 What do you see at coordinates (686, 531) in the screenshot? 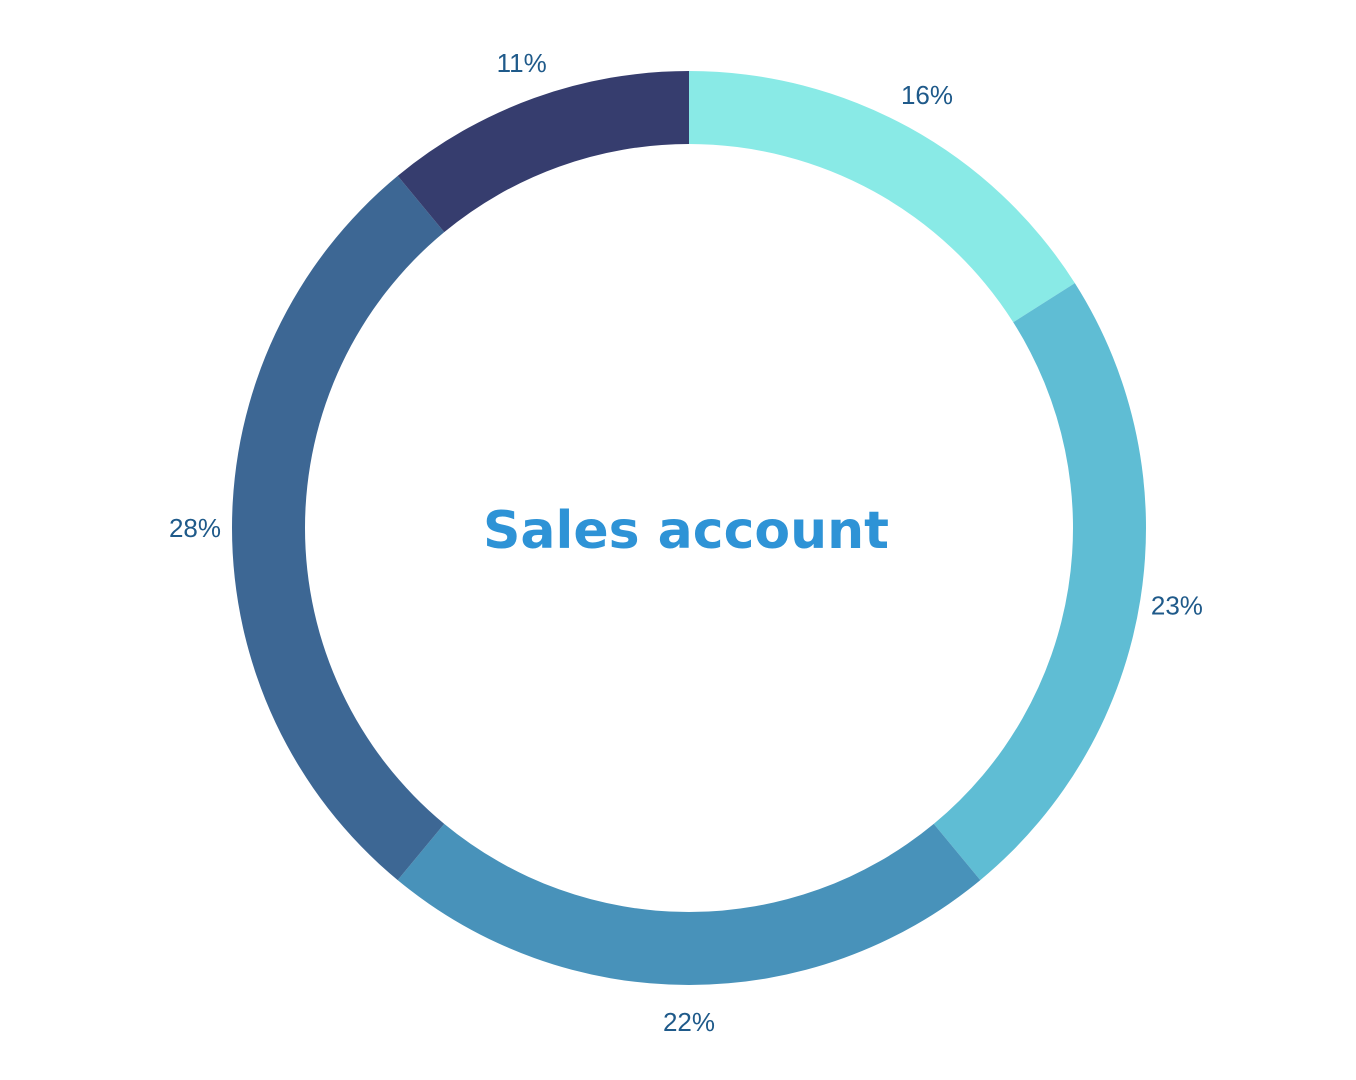
I see `center-title: Sales account` at bounding box center [686, 531].